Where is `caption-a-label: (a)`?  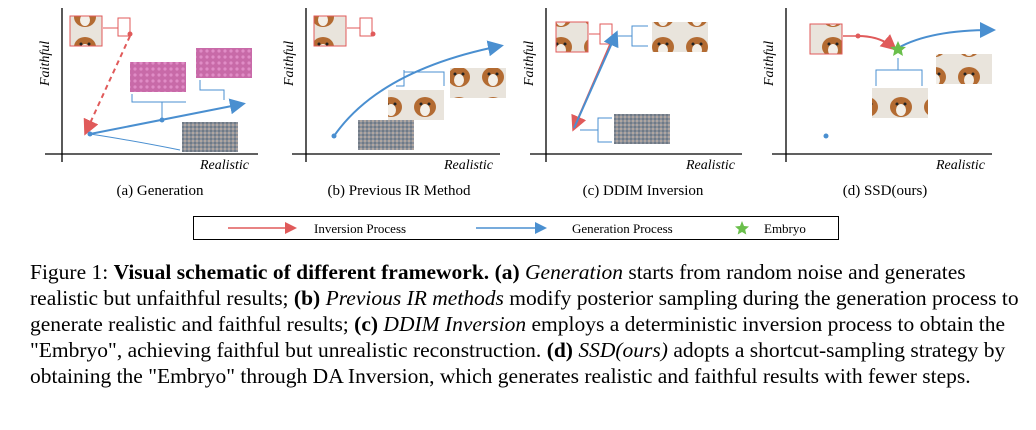
caption-a-label: (a) is located at coordinates (507, 272).